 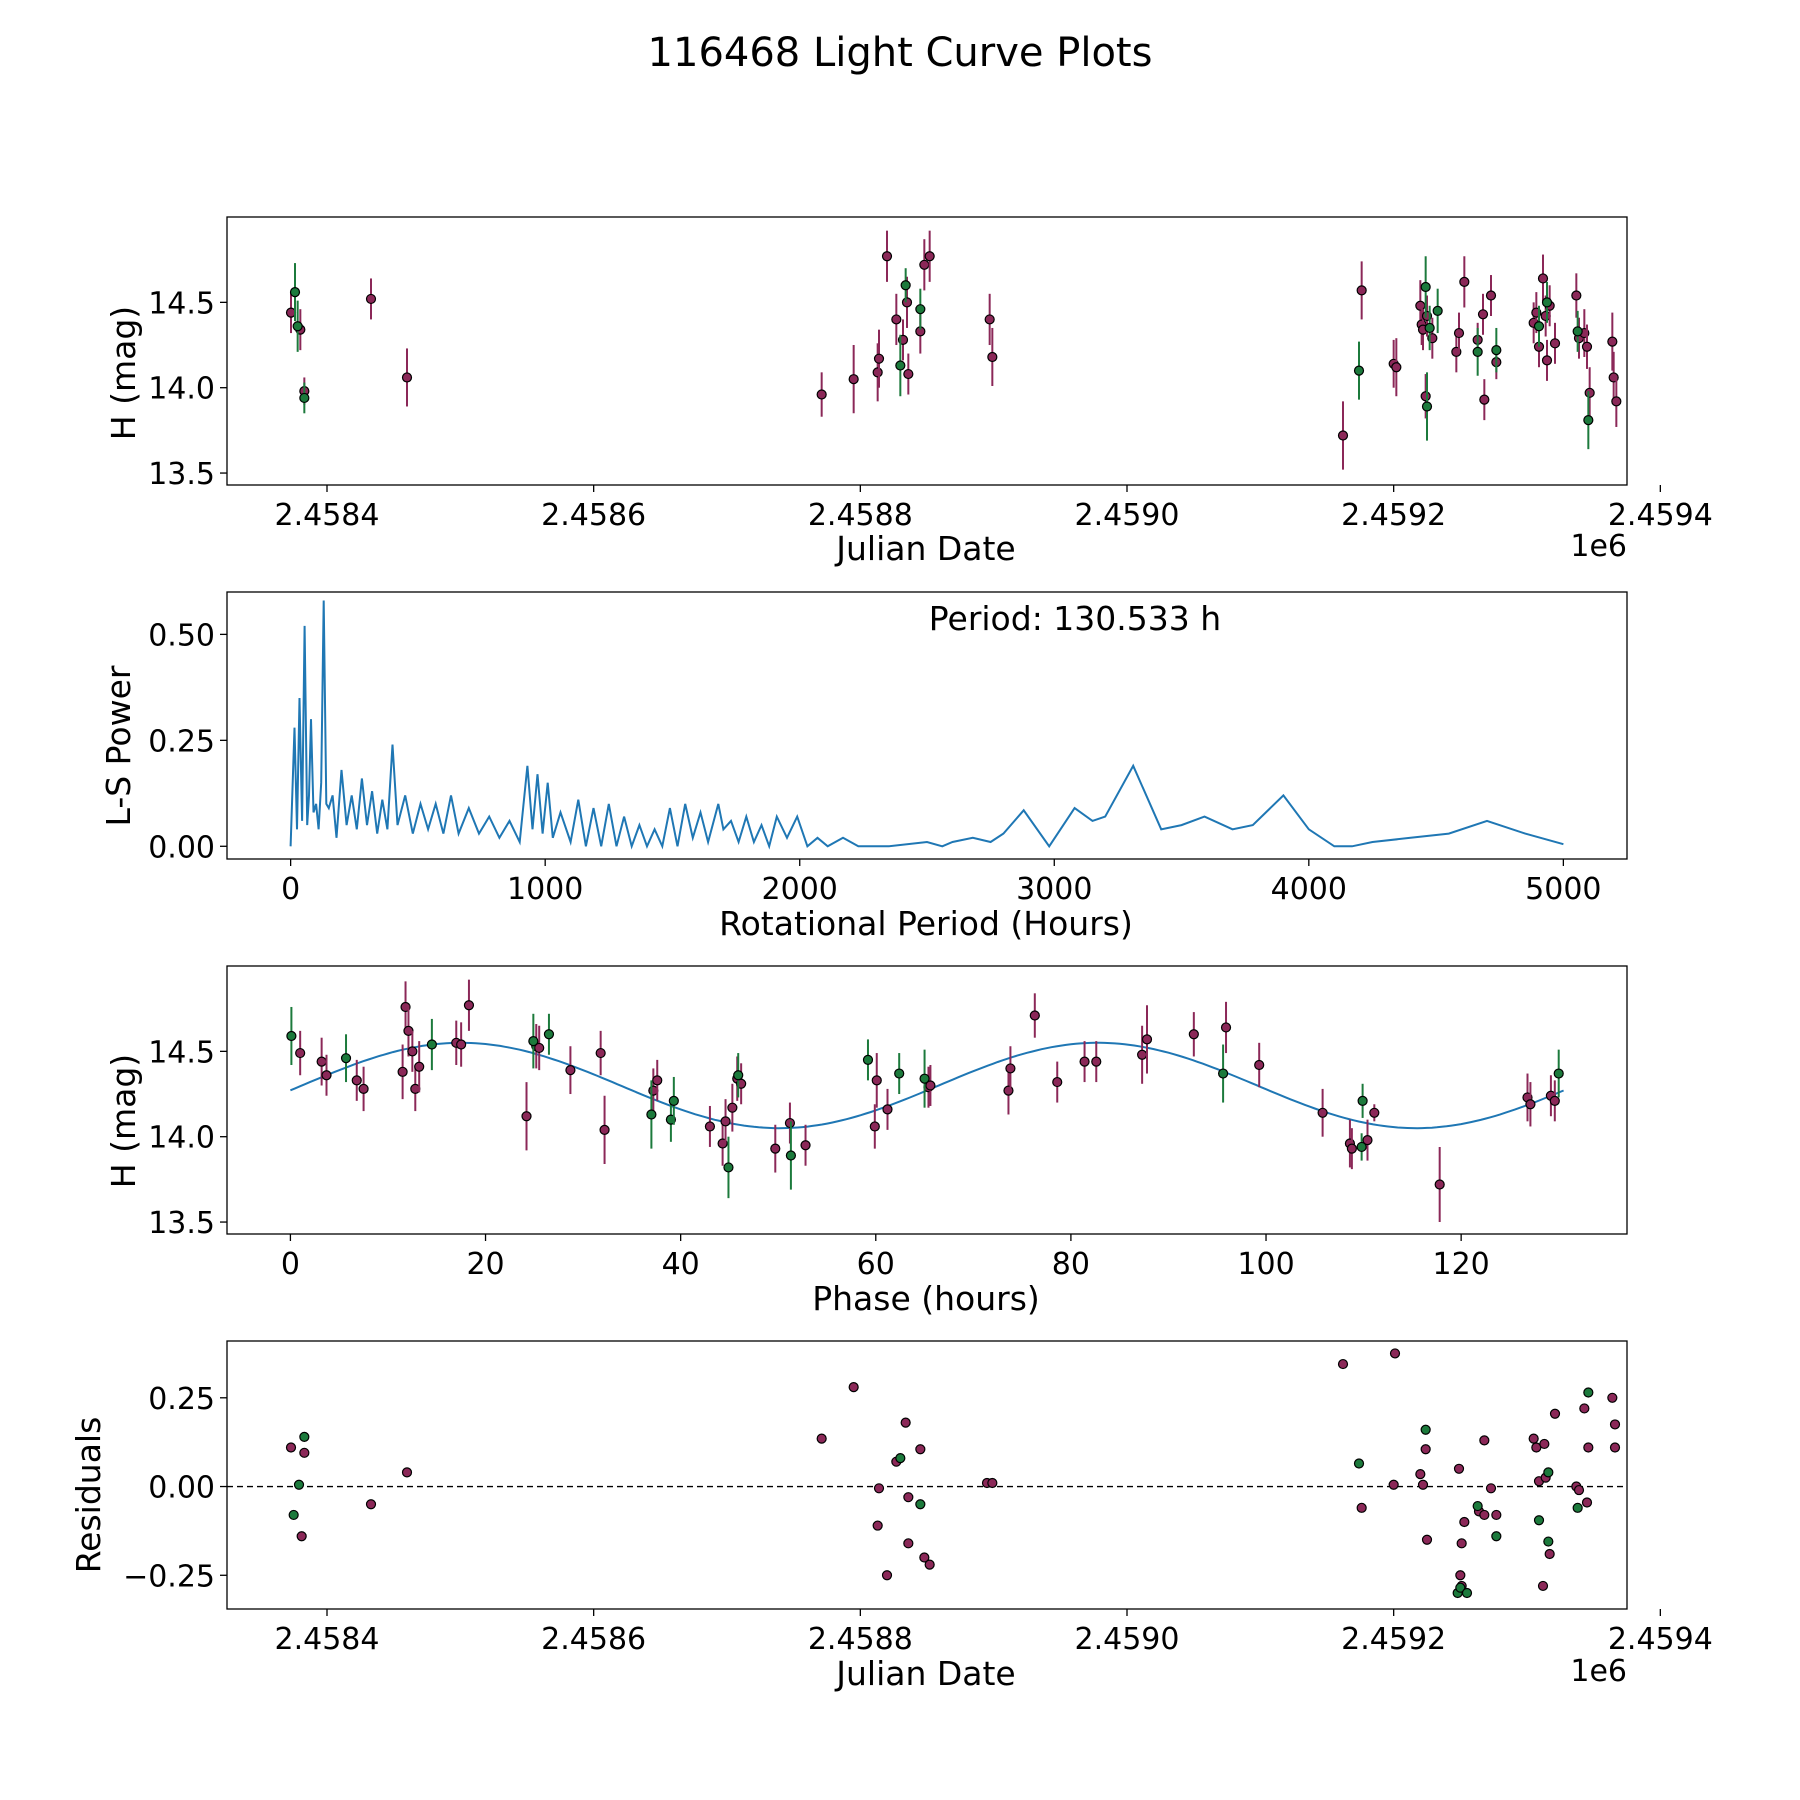 What do you see at coordinates (800, 889) in the screenshot?
I see `periodogram-xtick-label: 2000` at bounding box center [800, 889].